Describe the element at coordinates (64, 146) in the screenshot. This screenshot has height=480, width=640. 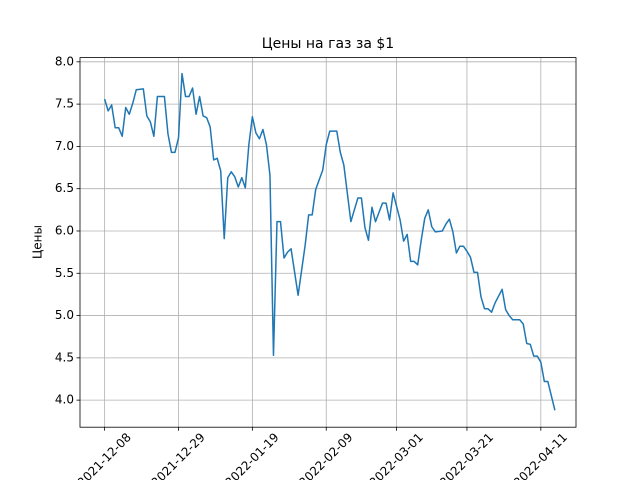
I see `y-tick-label: 7.0` at that location.